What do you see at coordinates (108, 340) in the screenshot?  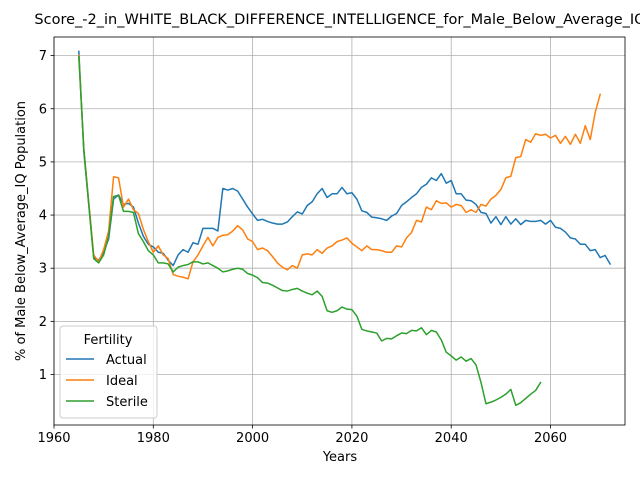 I see `legend-title: Fertility` at bounding box center [108, 340].